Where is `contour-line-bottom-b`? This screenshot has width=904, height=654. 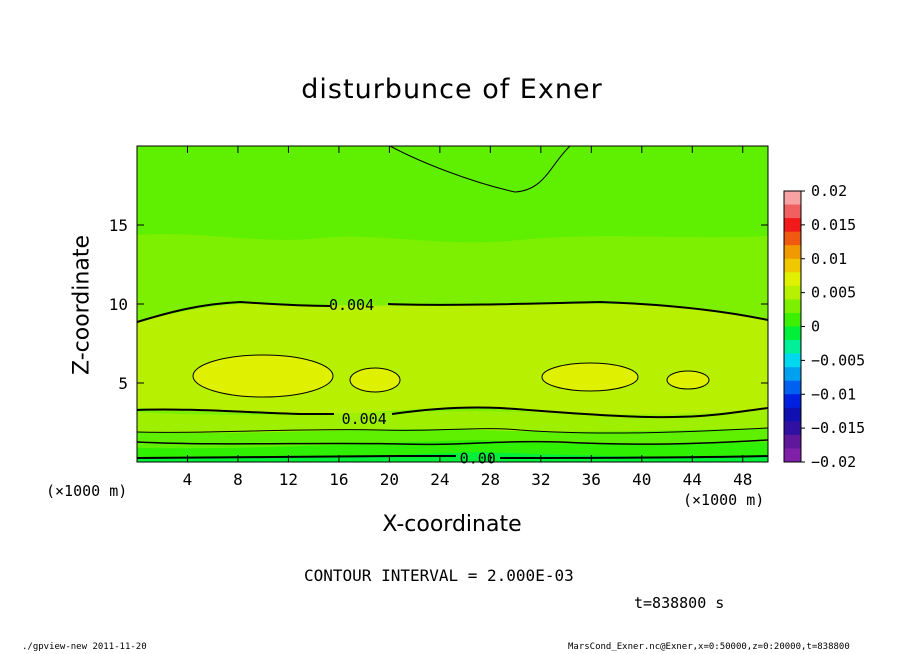
contour-line-bottom-b is located at coordinates (452, 442).